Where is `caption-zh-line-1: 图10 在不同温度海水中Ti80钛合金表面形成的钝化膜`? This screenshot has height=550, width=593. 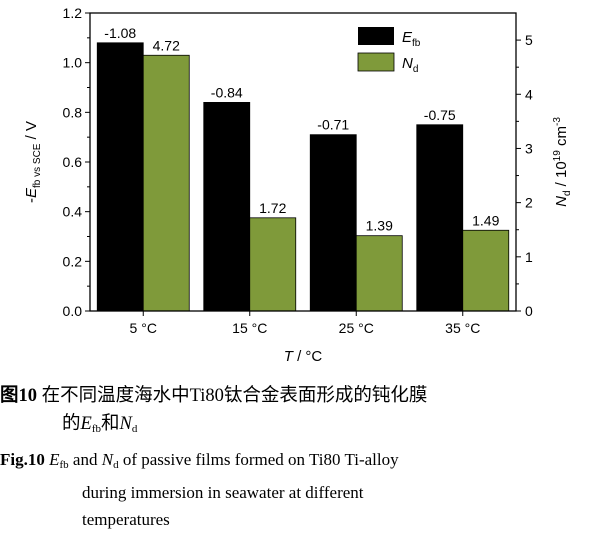 caption-zh-line-1: 图10 在不同温度海水中Ti80钛合金表面形成的钝化膜 is located at coordinates (296, 396).